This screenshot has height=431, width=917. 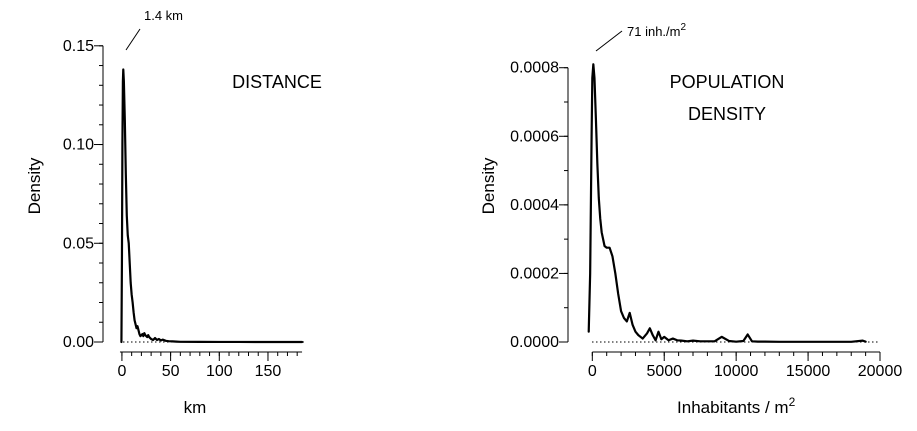 What do you see at coordinates (78, 342) in the screenshot?
I see `y-tick-label: 0.00` at bounding box center [78, 342].